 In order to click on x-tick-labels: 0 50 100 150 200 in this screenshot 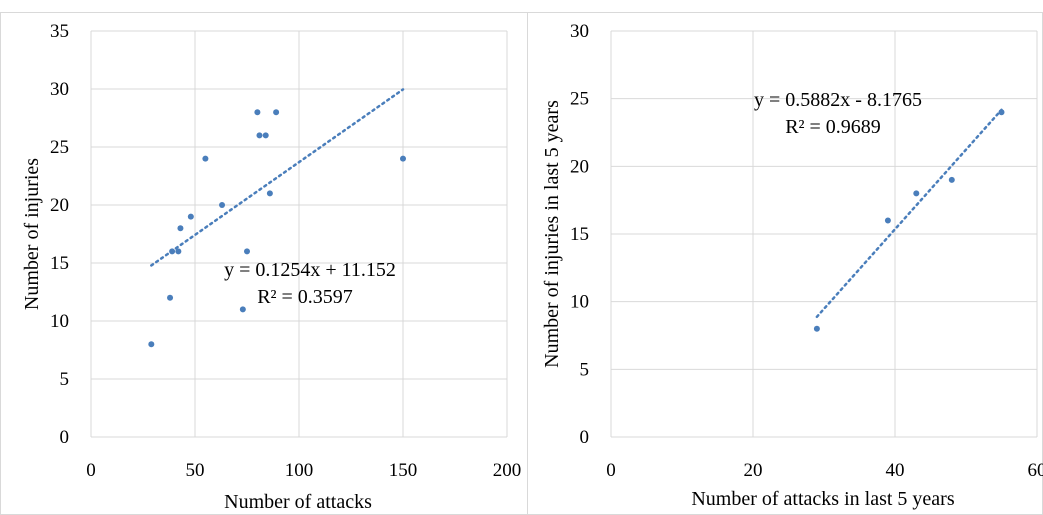, I will do `click(303, 470)`.